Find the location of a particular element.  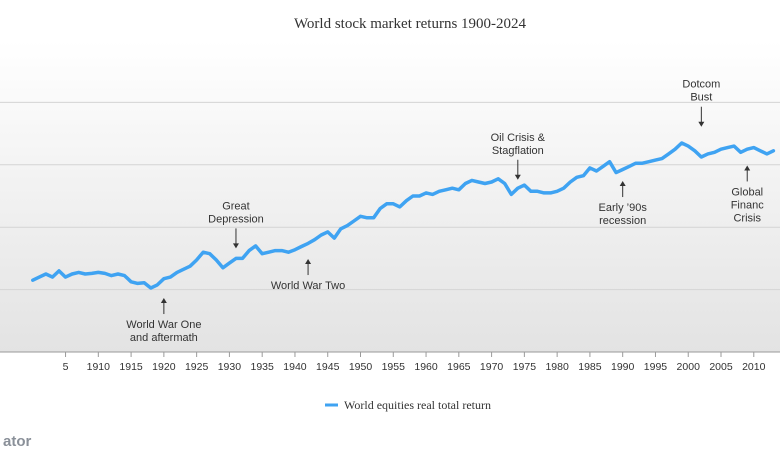

annotation-text: Financ is located at coordinates (748, 205).